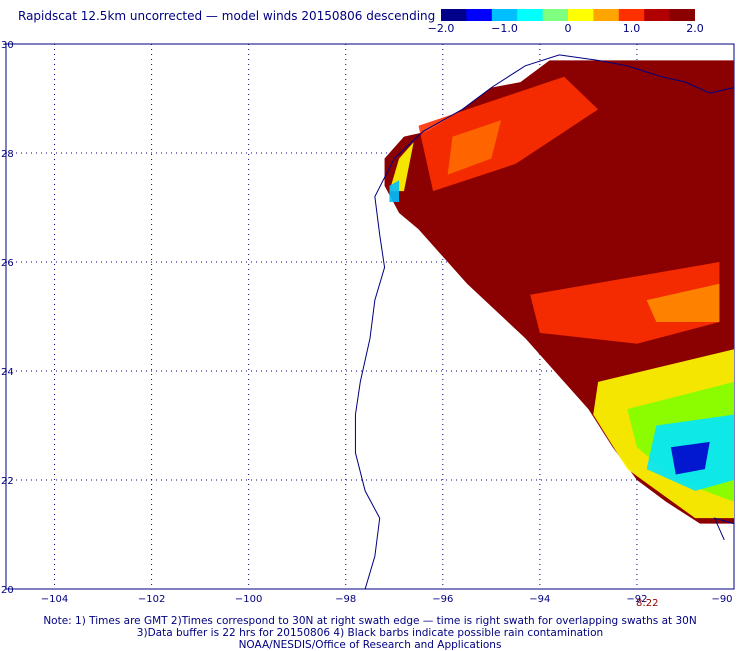 This screenshot has height=651, width=740. What do you see at coordinates (721, 599) in the screenshot?
I see `lon-tick-label: −90` at bounding box center [721, 599].